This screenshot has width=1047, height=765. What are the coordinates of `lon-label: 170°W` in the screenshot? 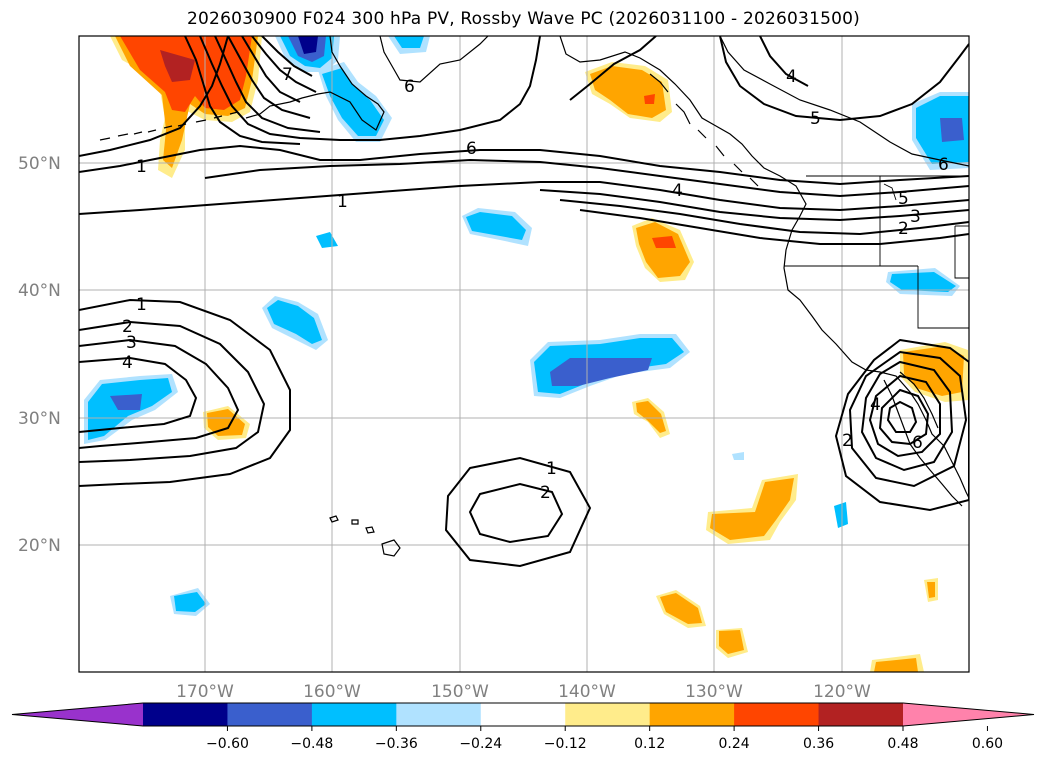 It's located at (205, 692).